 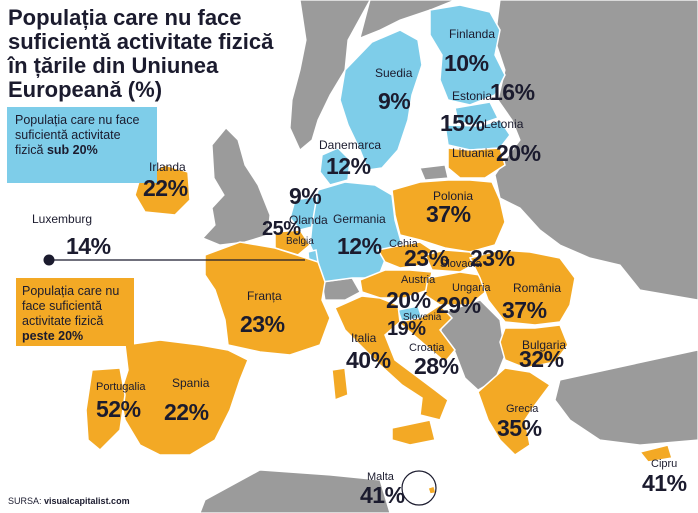 What do you see at coordinates (305, 196) in the screenshot?
I see `label-value-olanda: 9%` at bounding box center [305, 196].